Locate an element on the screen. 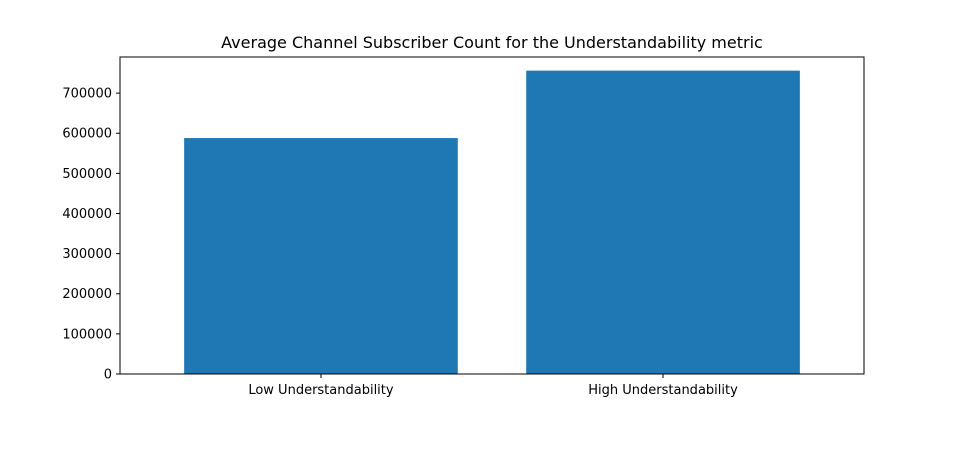 The height and width of the screenshot is (467, 960). y-tick-label: 400000 is located at coordinates (87, 214).